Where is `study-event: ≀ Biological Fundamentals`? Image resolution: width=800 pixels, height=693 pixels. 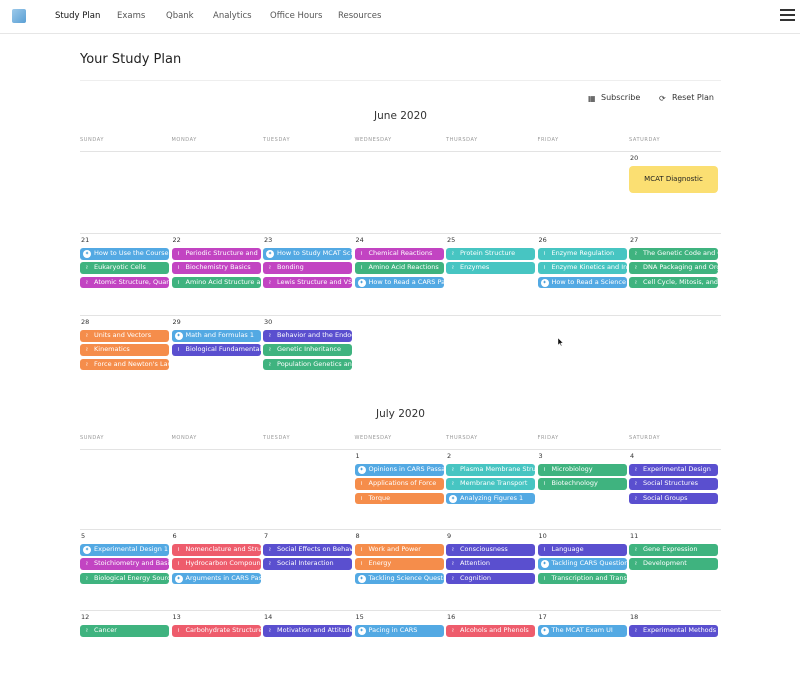
study-event: ≀ Biological Fundamentals is located at coordinates (216, 350).